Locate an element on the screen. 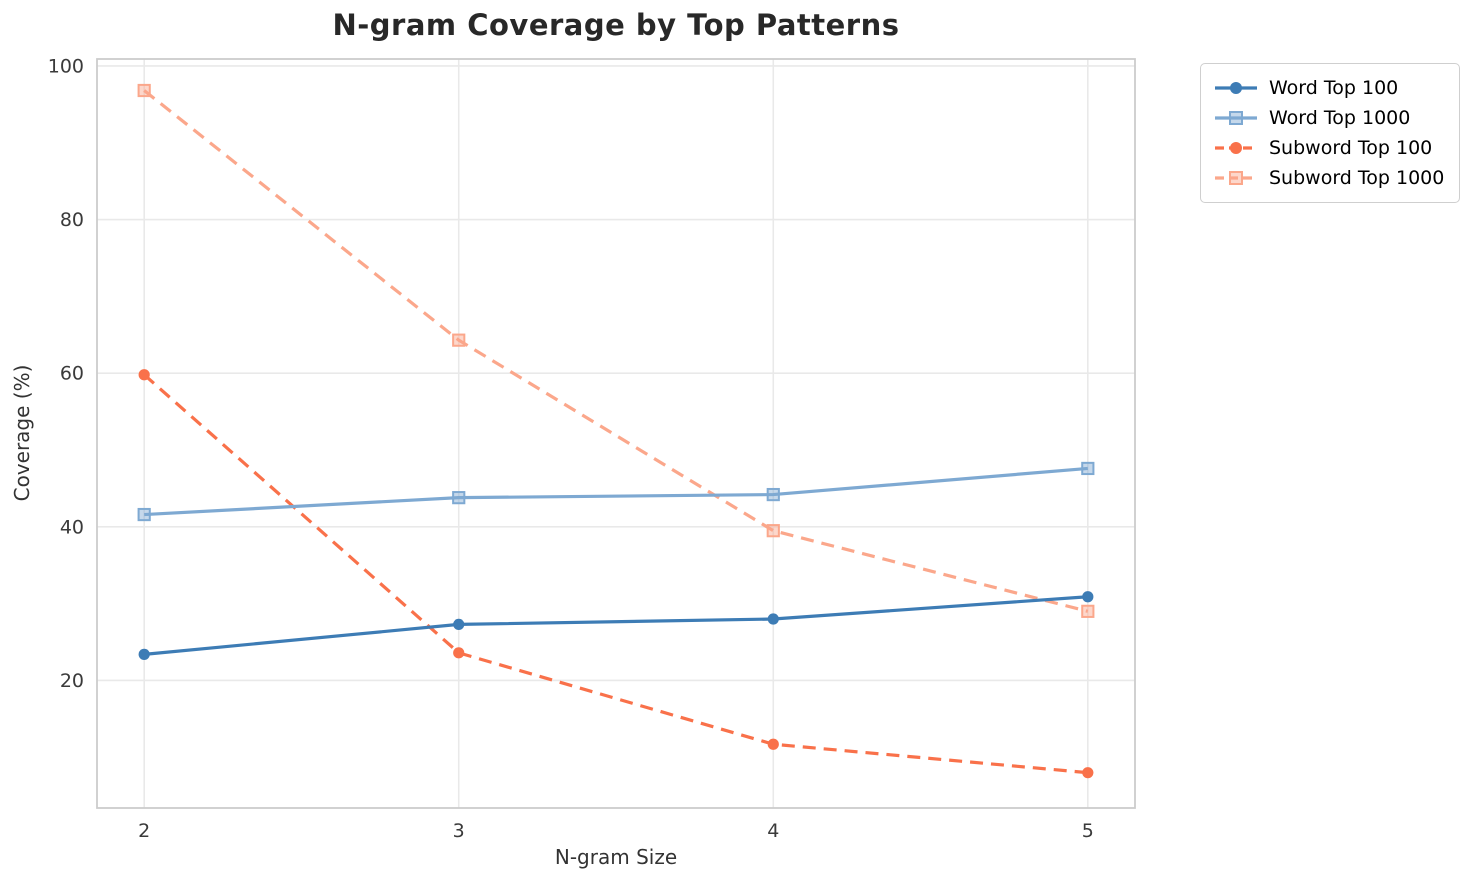 Image resolution: width=1478 pixels, height=885 pixels. y-tick-label: 60 is located at coordinates (72, 374).